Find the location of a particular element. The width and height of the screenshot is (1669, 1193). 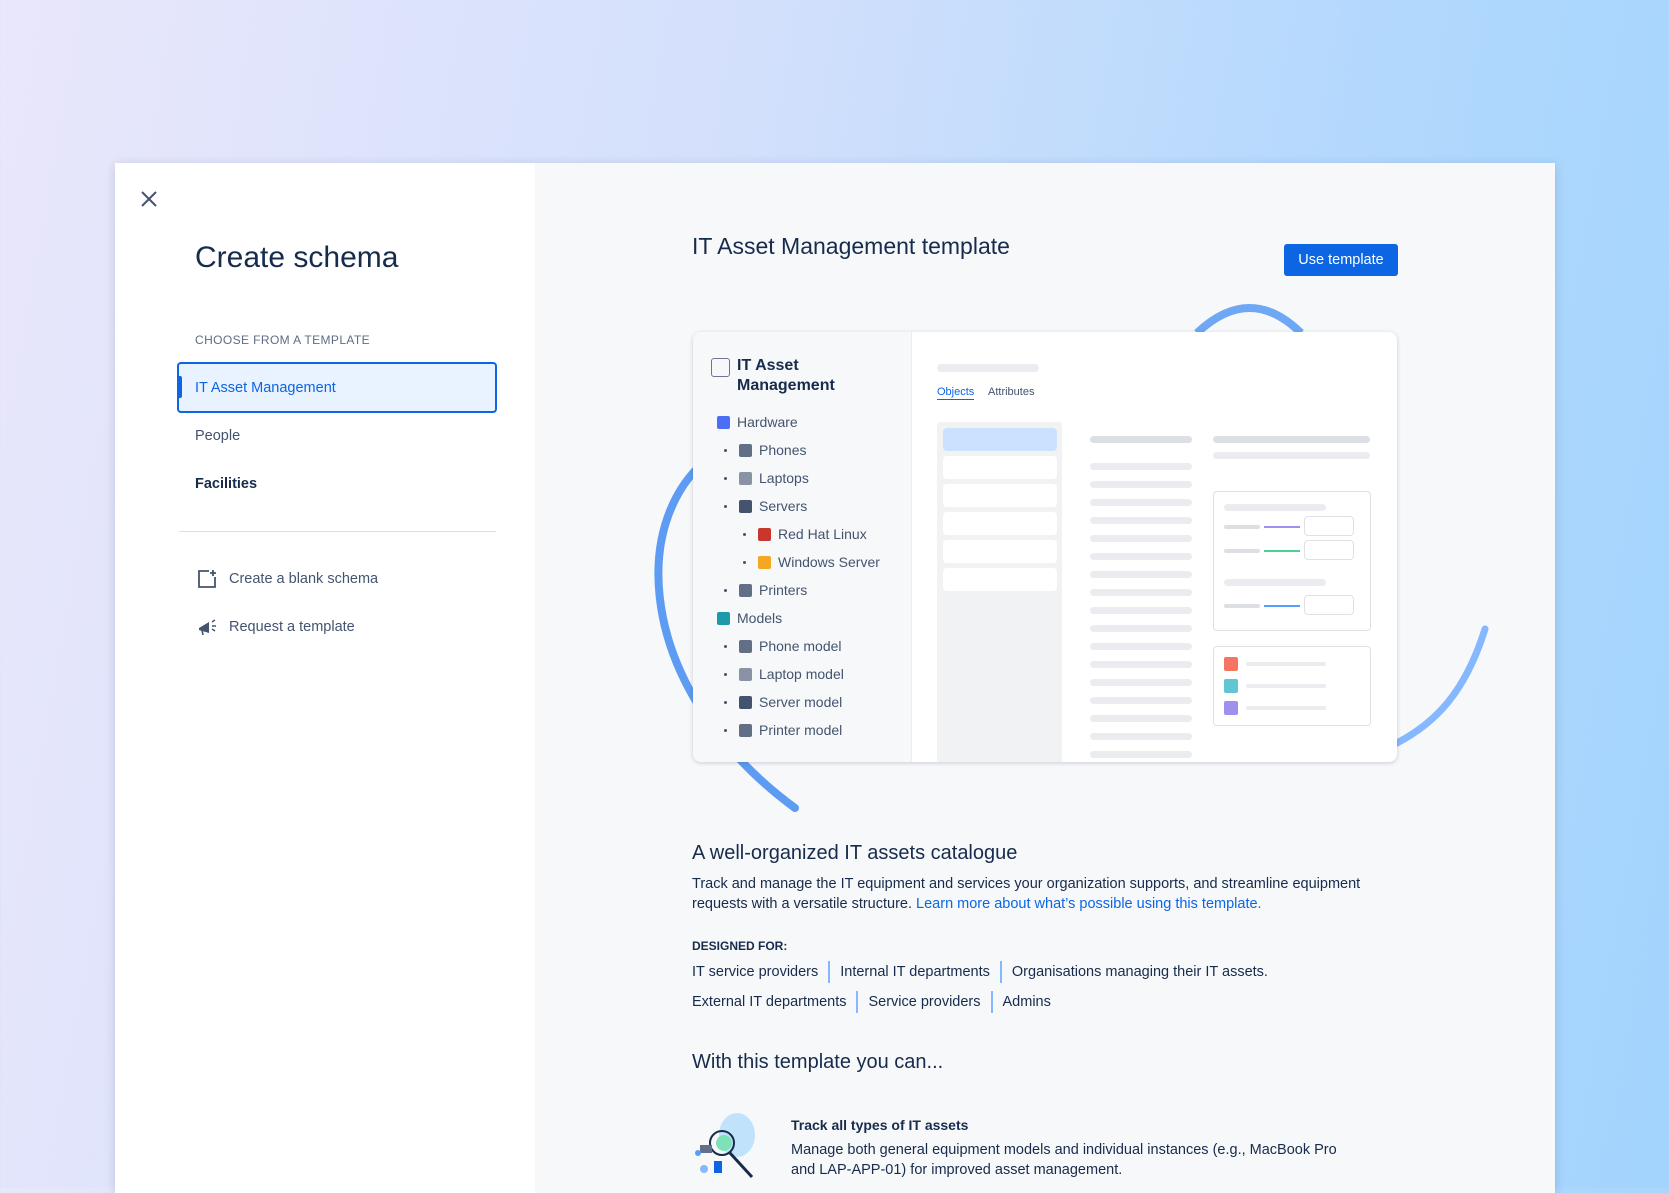

tree-item: Red Hat Linux is located at coordinates (812, 534).